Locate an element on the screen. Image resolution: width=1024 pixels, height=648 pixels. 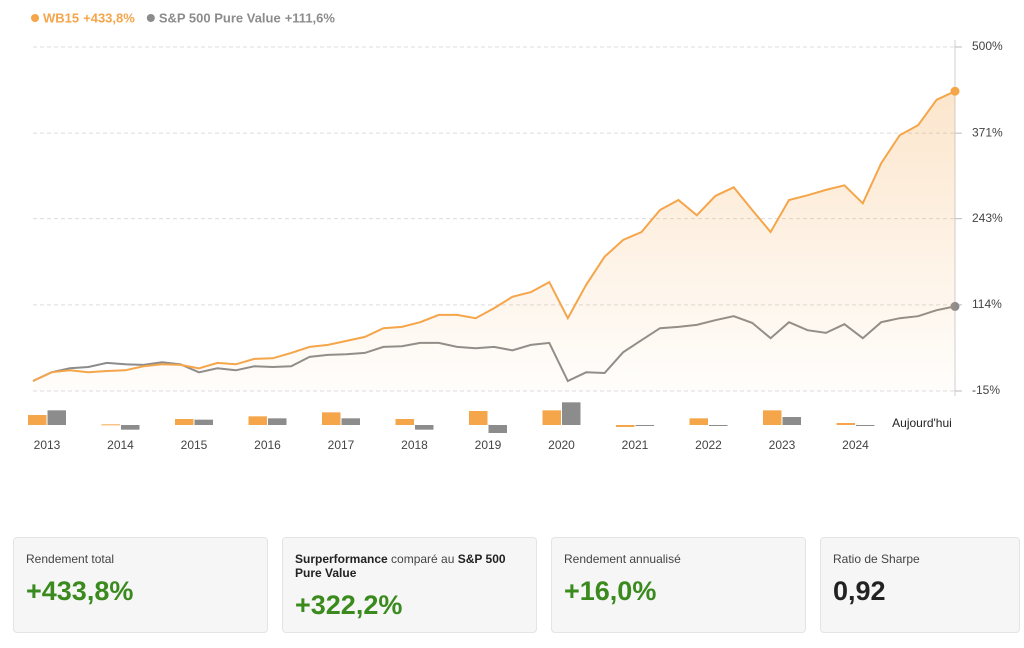
y-tick-label: 371% is located at coordinates (987, 132).